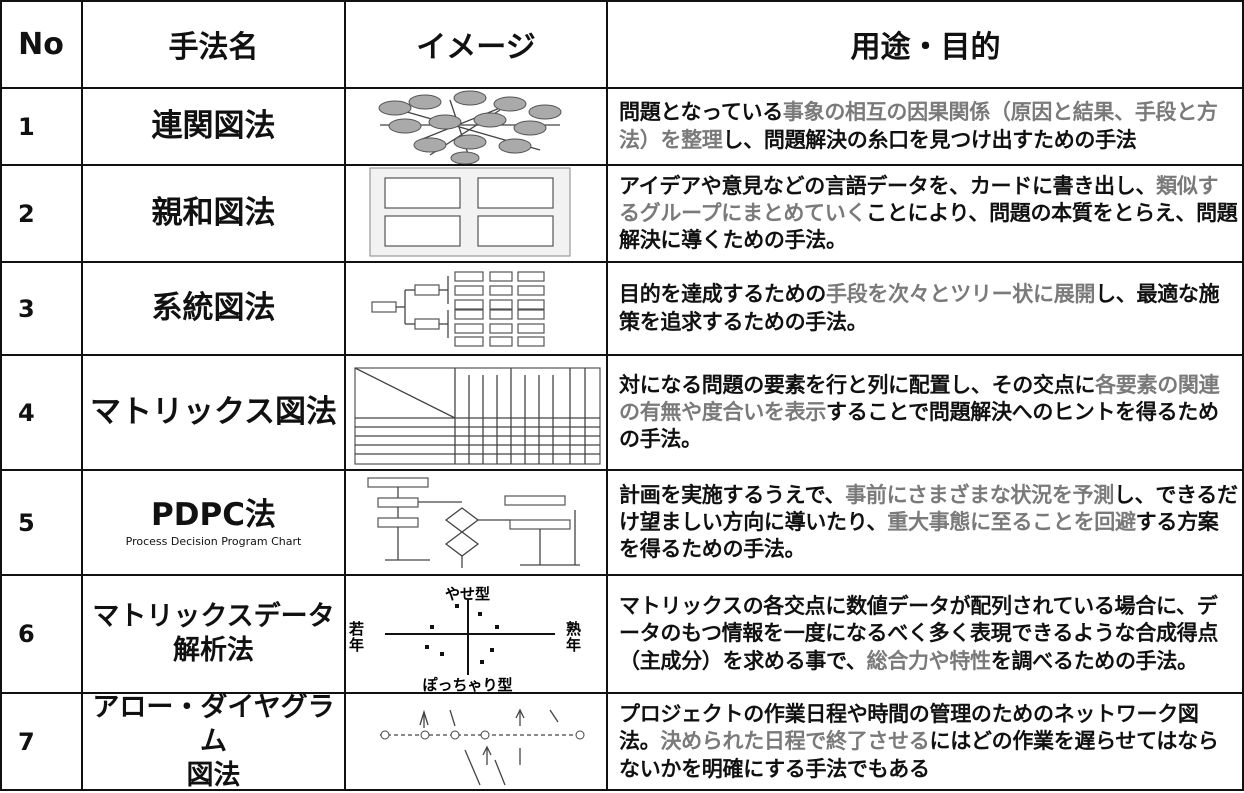 This screenshot has height=793, width=1244. What do you see at coordinates (476, 47) in the screenshot?
I see `header-cell: イメージ` at bounding box center [476, 47].